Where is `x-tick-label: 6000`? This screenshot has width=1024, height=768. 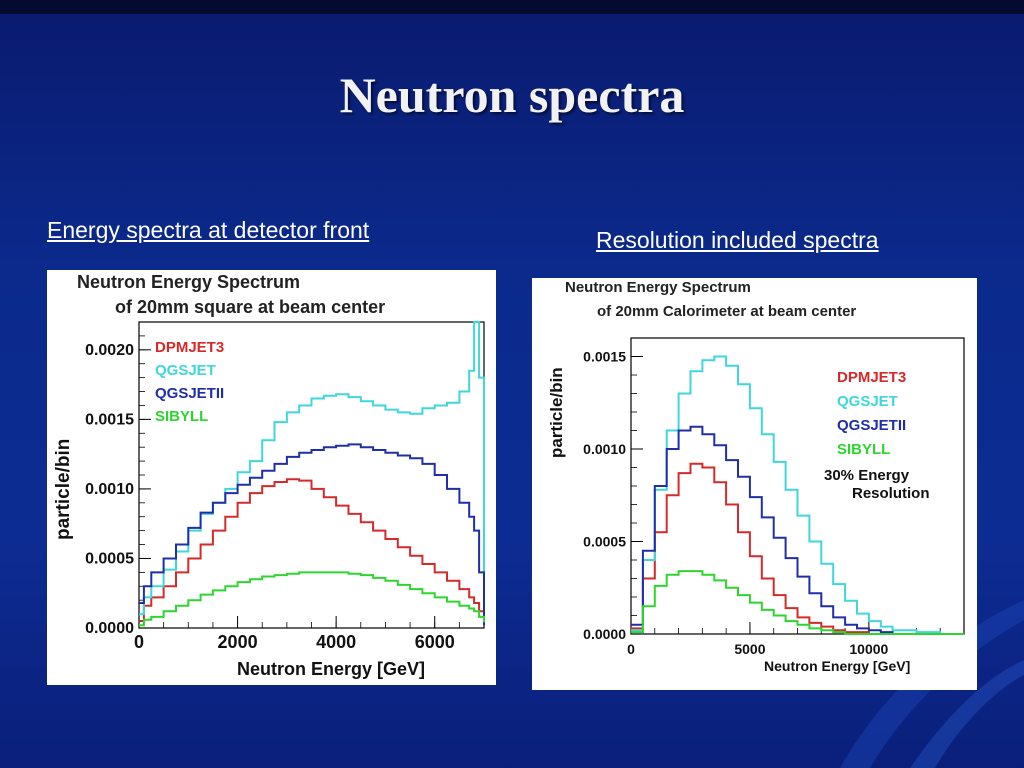 x-tick-label: 6000 is located at coordinates (435, 642).